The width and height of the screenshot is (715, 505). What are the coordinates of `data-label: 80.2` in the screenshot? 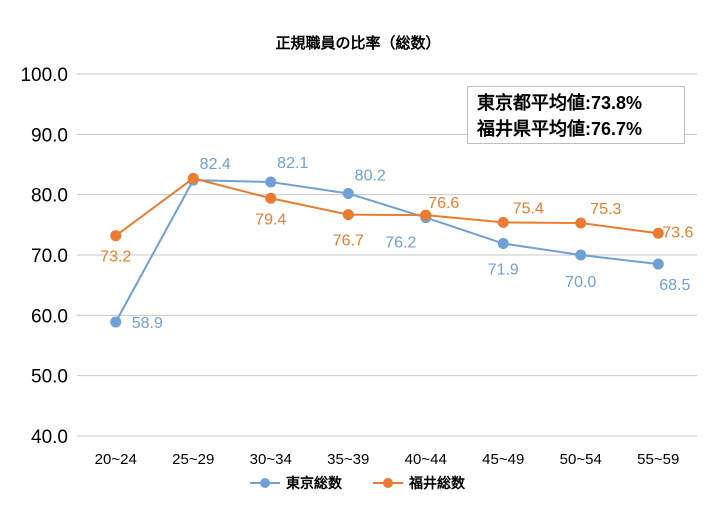 It's located at (370, 175).